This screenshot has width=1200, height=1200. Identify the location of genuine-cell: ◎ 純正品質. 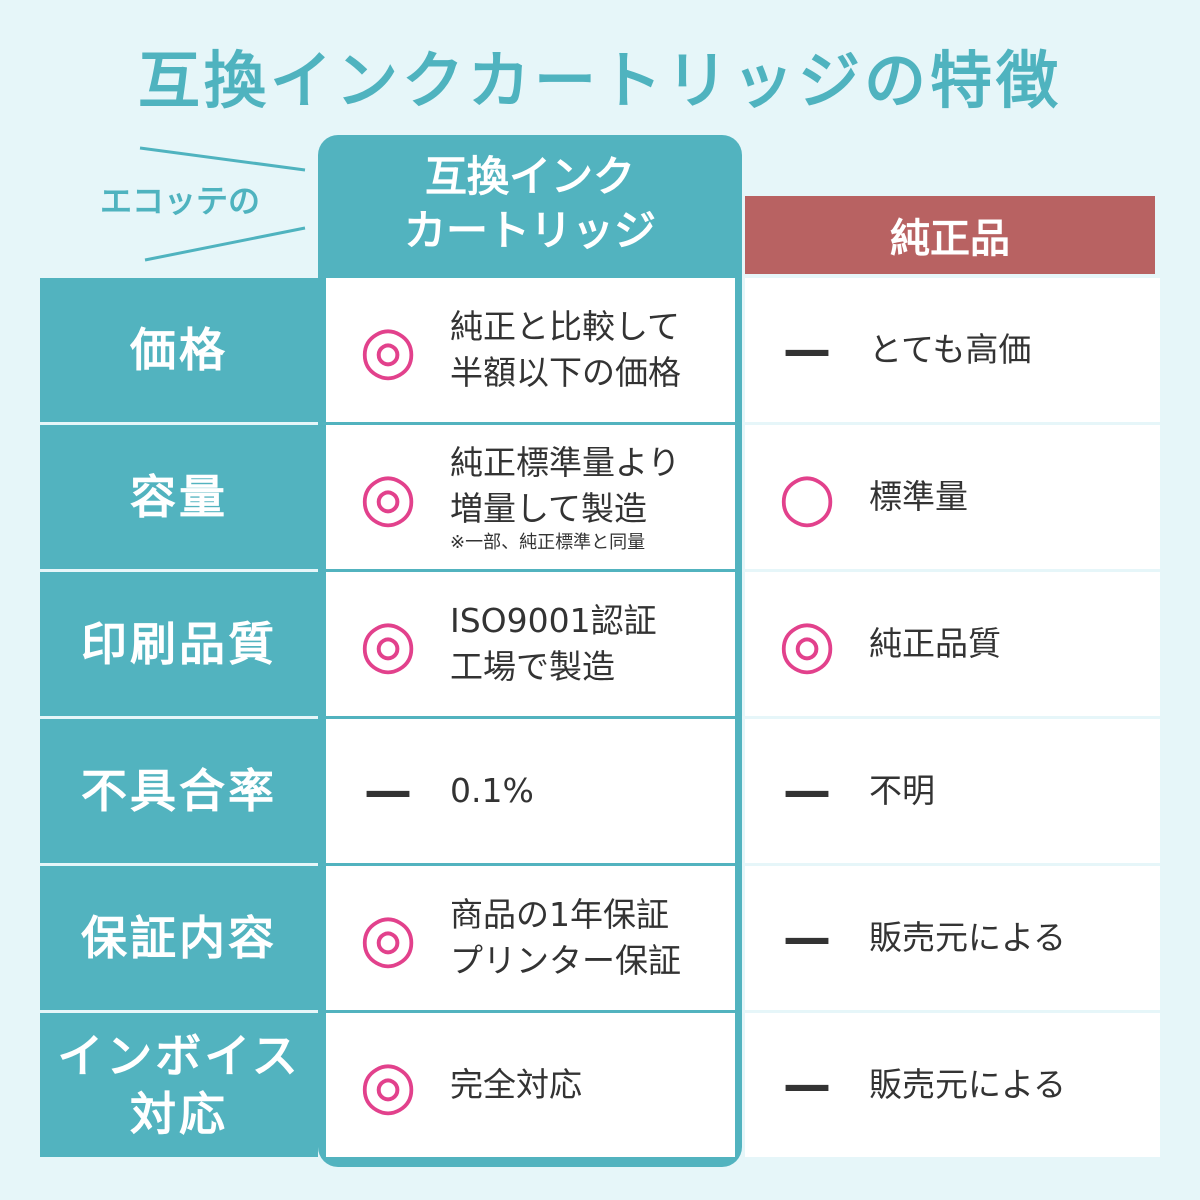
(952, 644).